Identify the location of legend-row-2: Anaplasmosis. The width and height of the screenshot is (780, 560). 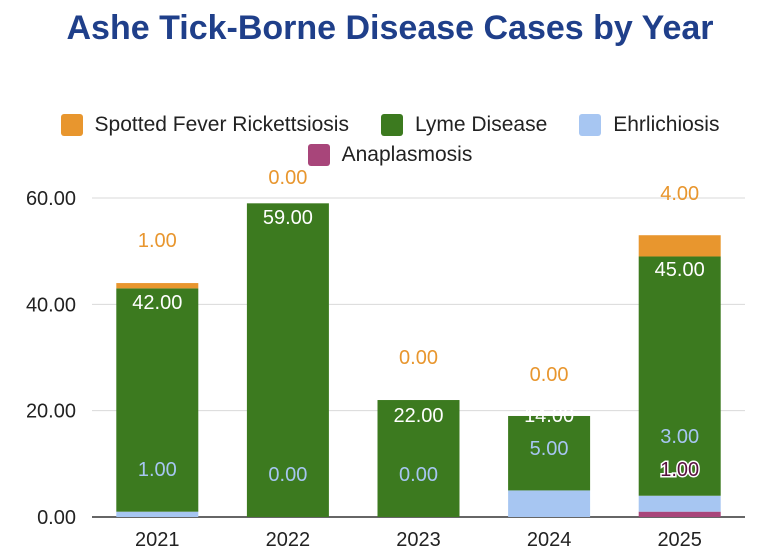
(390, 155).